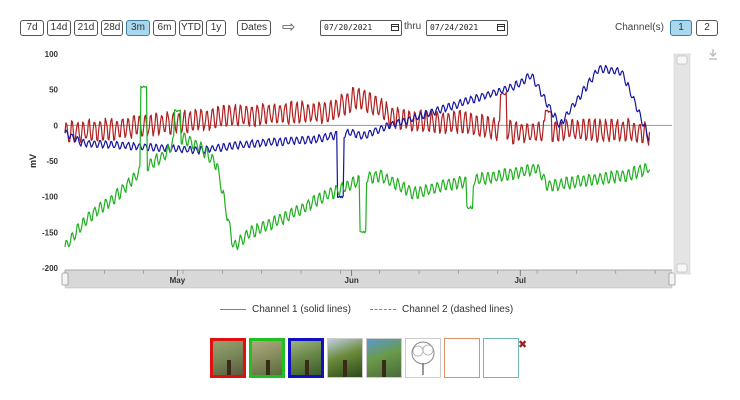 The height and width of the screenshot is (400, 740). What do you see at coordinates (357, 116) in the screenshot?
I see `series-line` at bounding box center [357, 116].